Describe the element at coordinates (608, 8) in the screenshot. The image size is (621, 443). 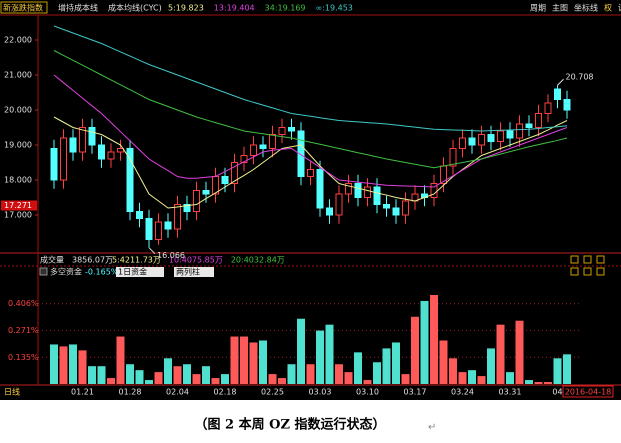
I see `toolbar-item: 权` at that location.